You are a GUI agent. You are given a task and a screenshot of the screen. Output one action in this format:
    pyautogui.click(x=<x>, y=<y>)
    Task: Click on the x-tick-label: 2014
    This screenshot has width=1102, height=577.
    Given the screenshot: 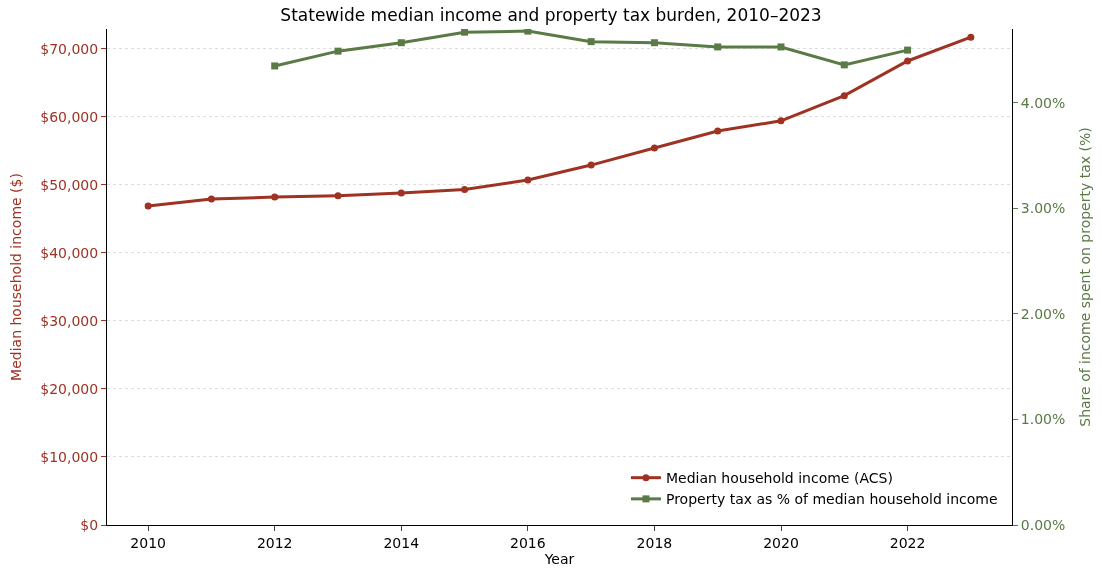 What is the action you would take?
    pyautogui.click(x=401, y=542)
    